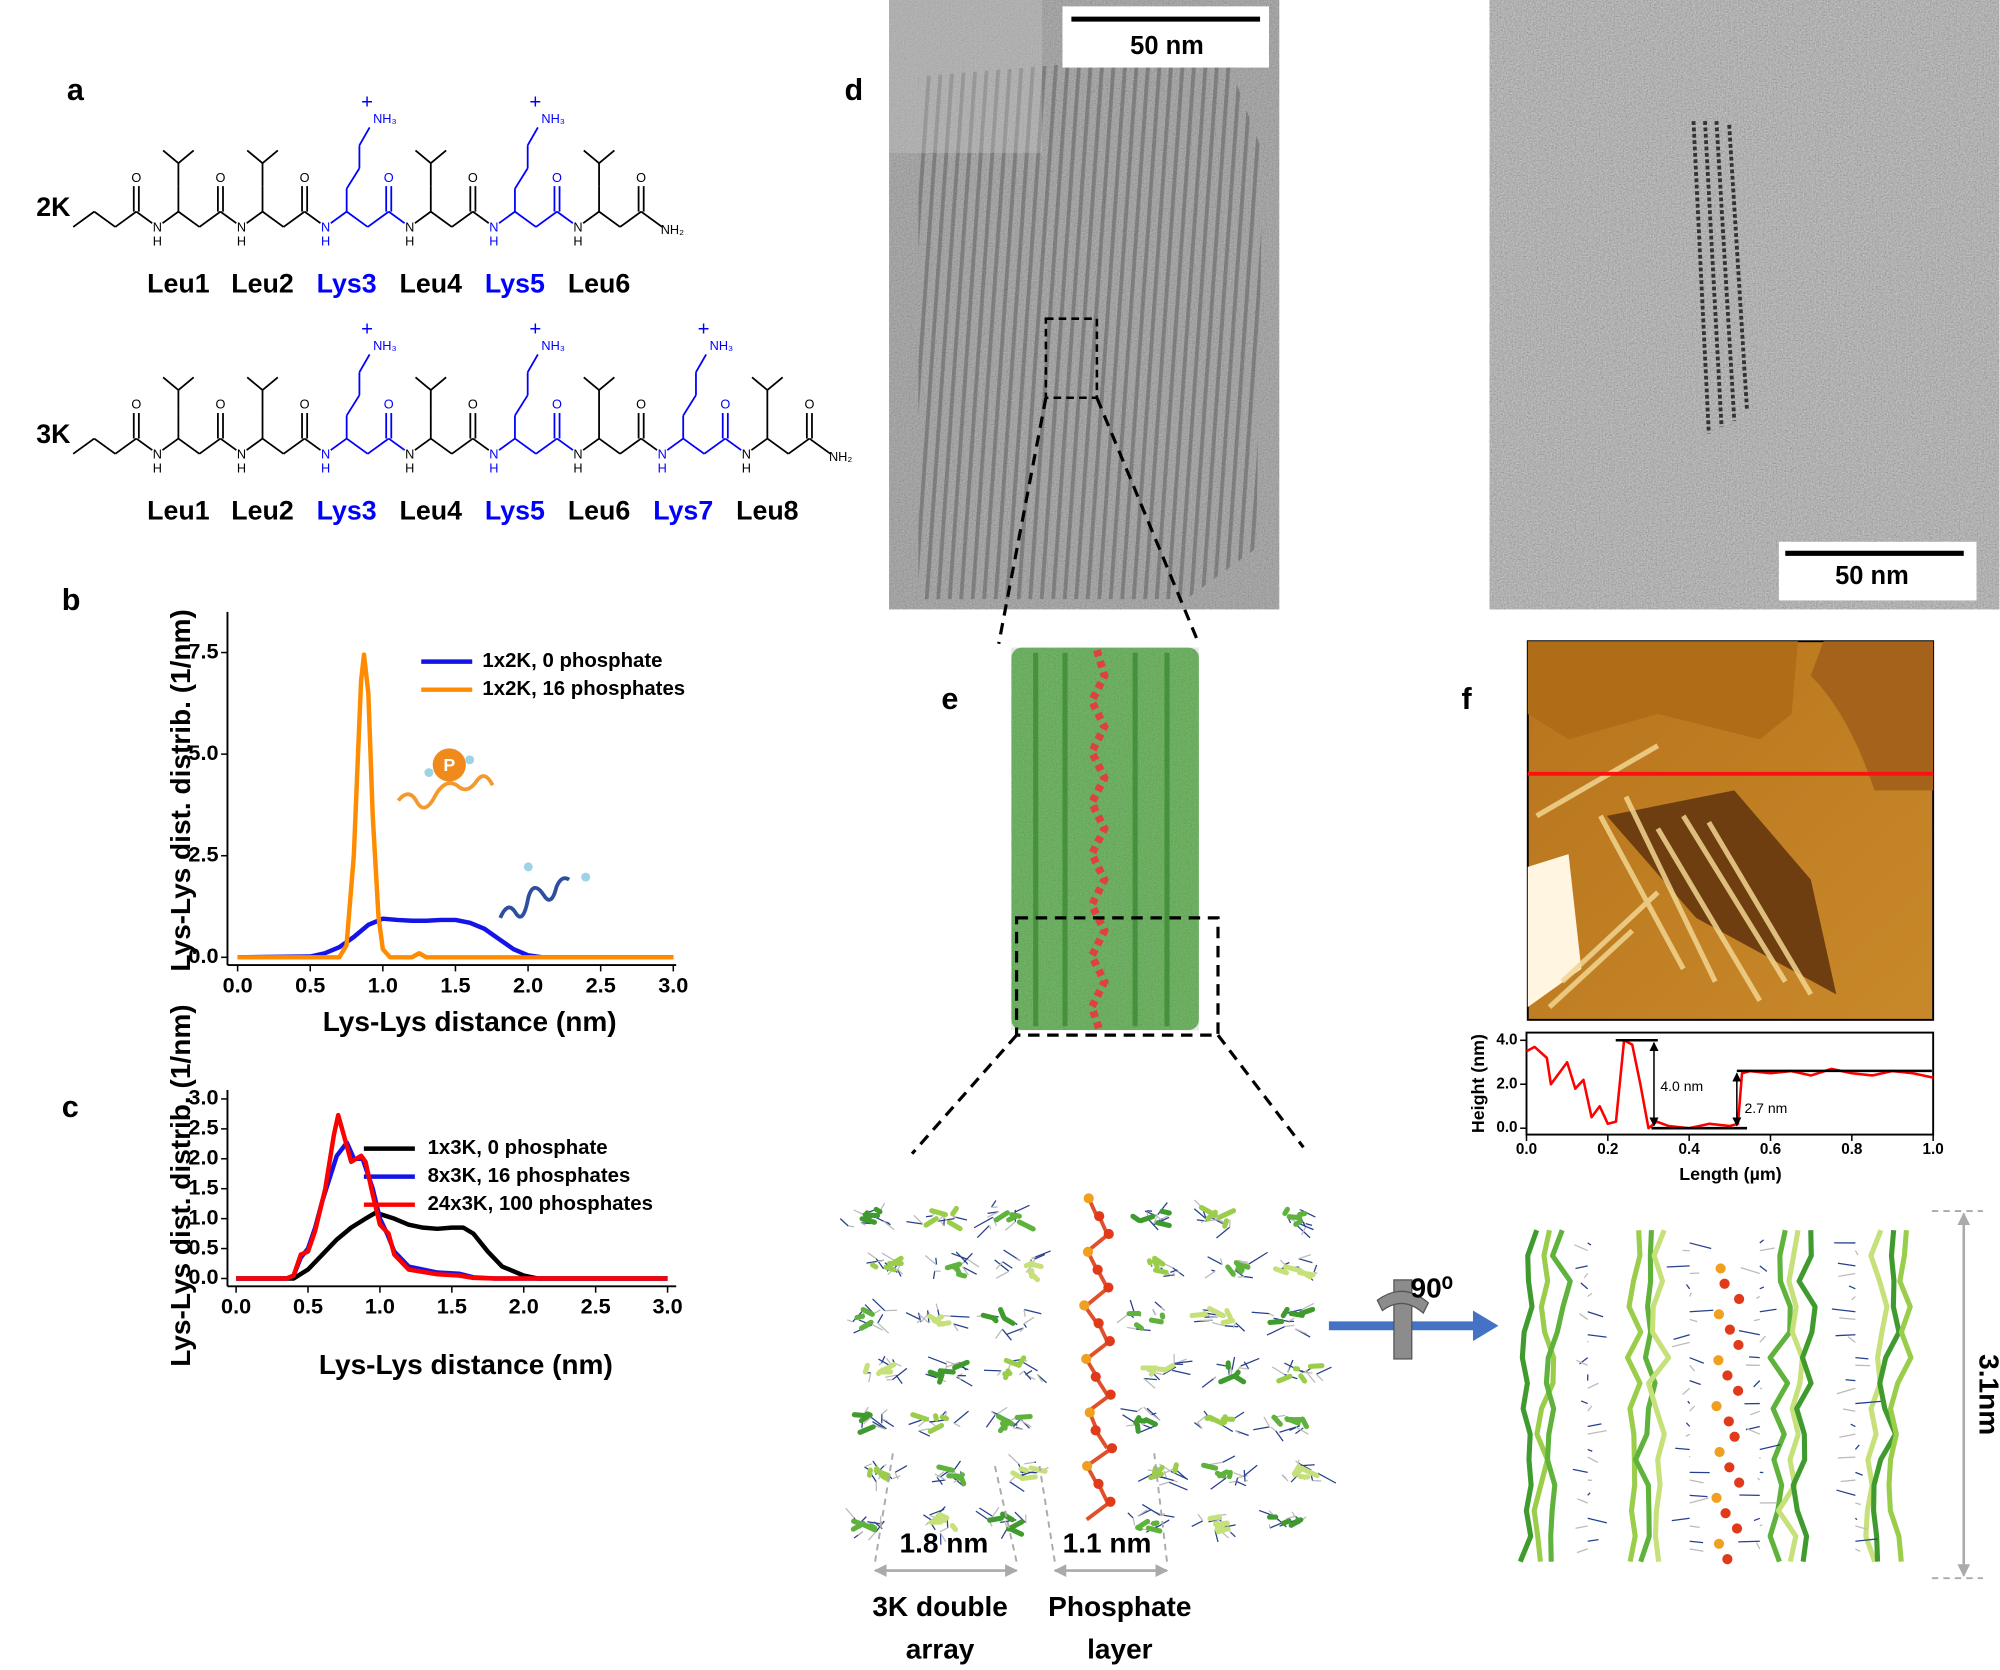 This screenshot has width=2000, height=1670. I want to click on x-tick-label: 1.0, so click(380, 1306).